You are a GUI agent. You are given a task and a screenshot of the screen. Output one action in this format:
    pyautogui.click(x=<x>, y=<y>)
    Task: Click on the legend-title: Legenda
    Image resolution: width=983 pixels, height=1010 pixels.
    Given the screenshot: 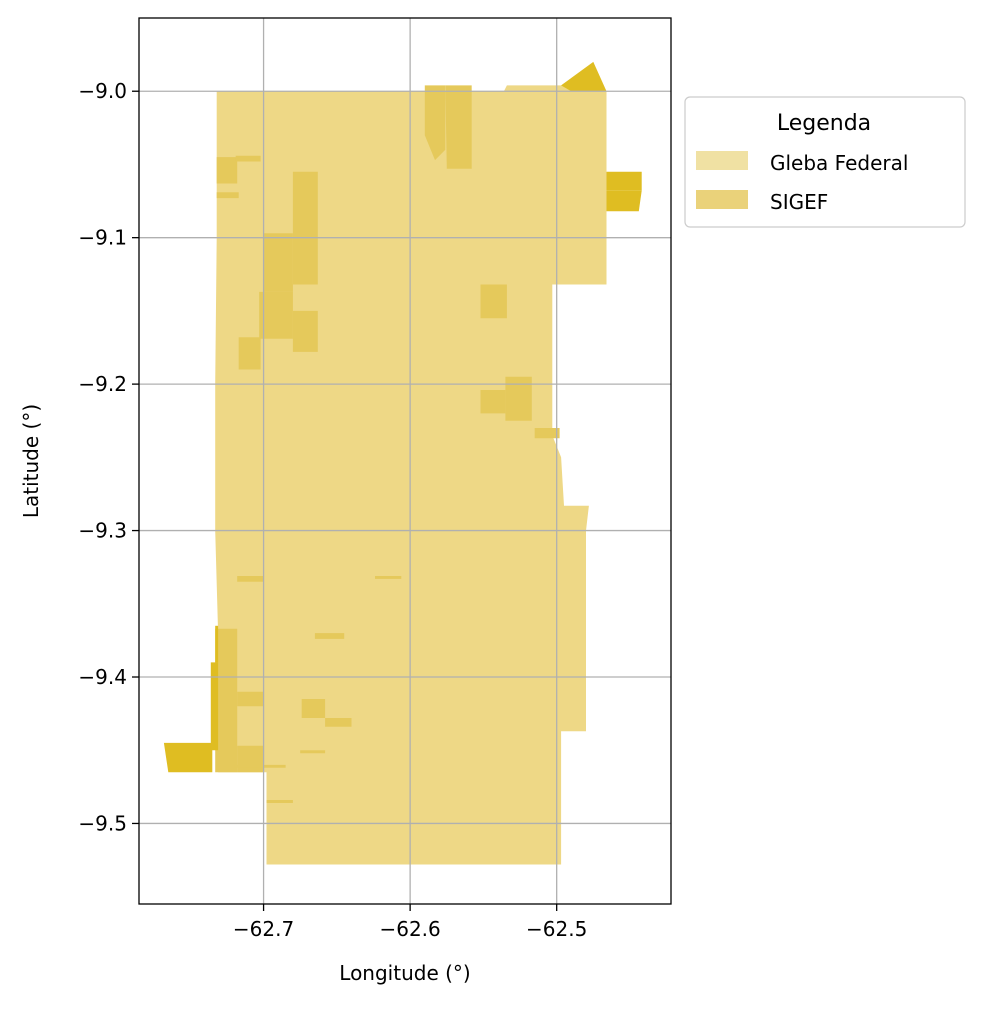 What is the action you would take?
    pyautogui.click(x=824, y=123)
    